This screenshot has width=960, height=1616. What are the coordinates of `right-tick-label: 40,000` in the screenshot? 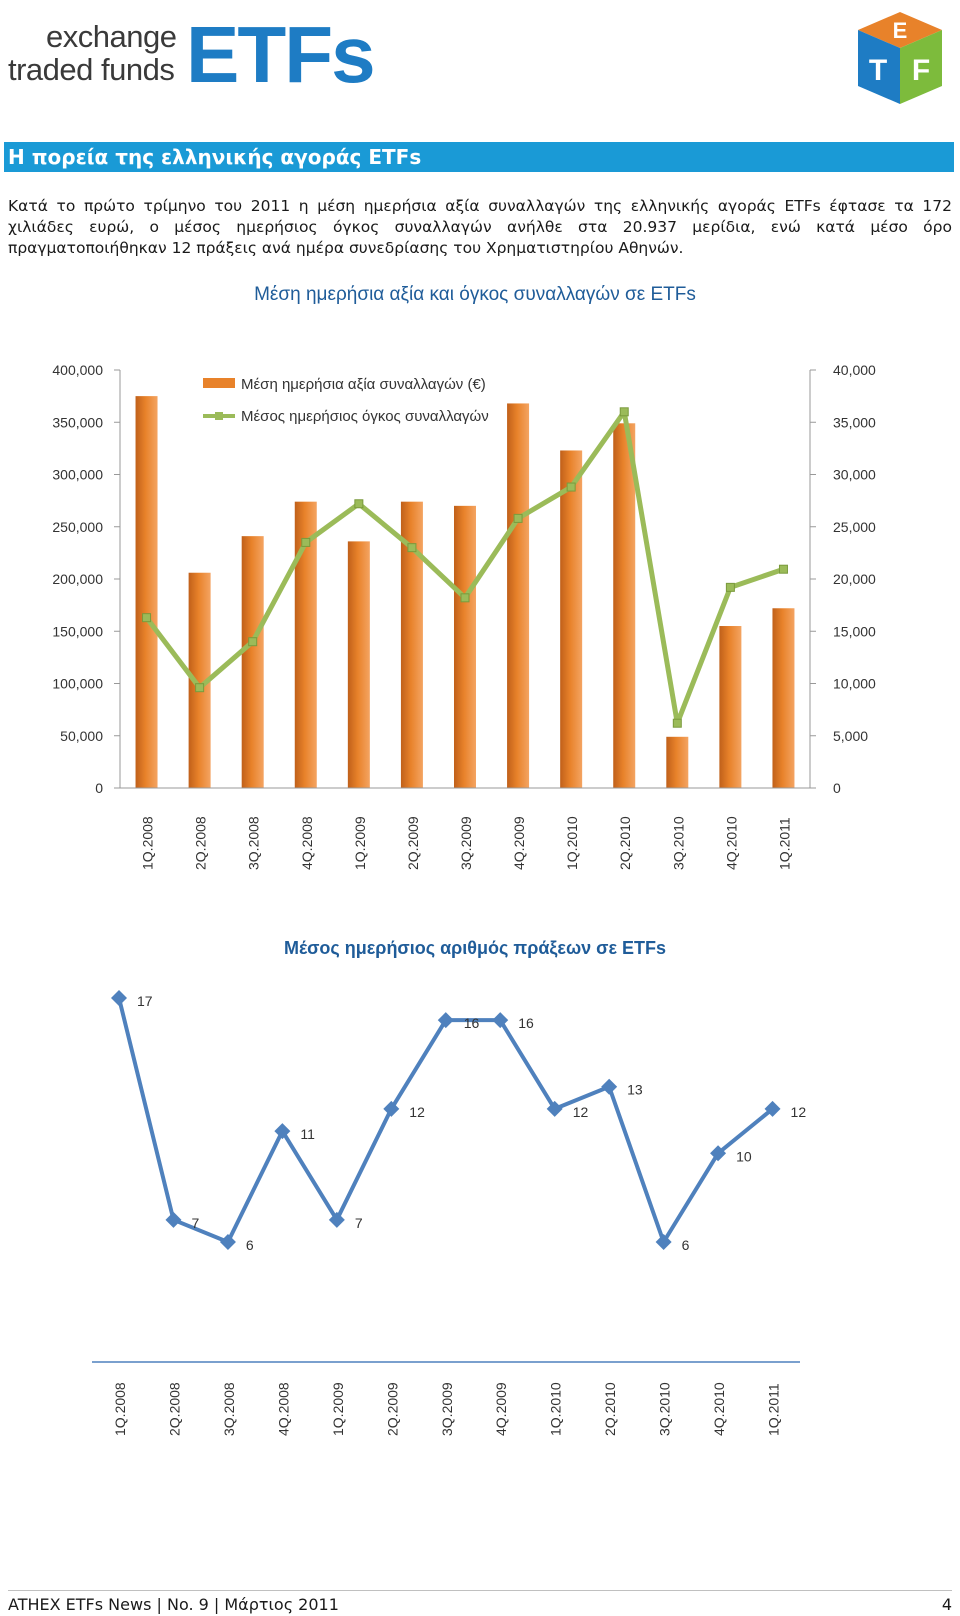 It's located at (854, 370).